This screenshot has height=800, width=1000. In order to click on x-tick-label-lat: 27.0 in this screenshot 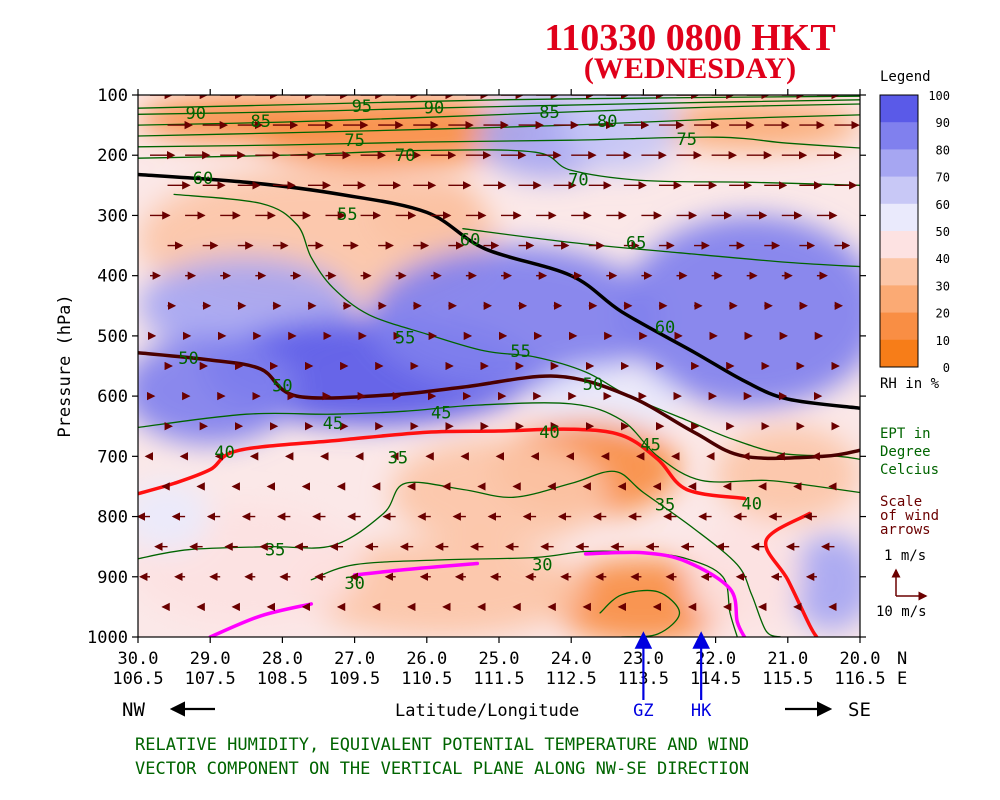, I will do `click(354, 659)`.